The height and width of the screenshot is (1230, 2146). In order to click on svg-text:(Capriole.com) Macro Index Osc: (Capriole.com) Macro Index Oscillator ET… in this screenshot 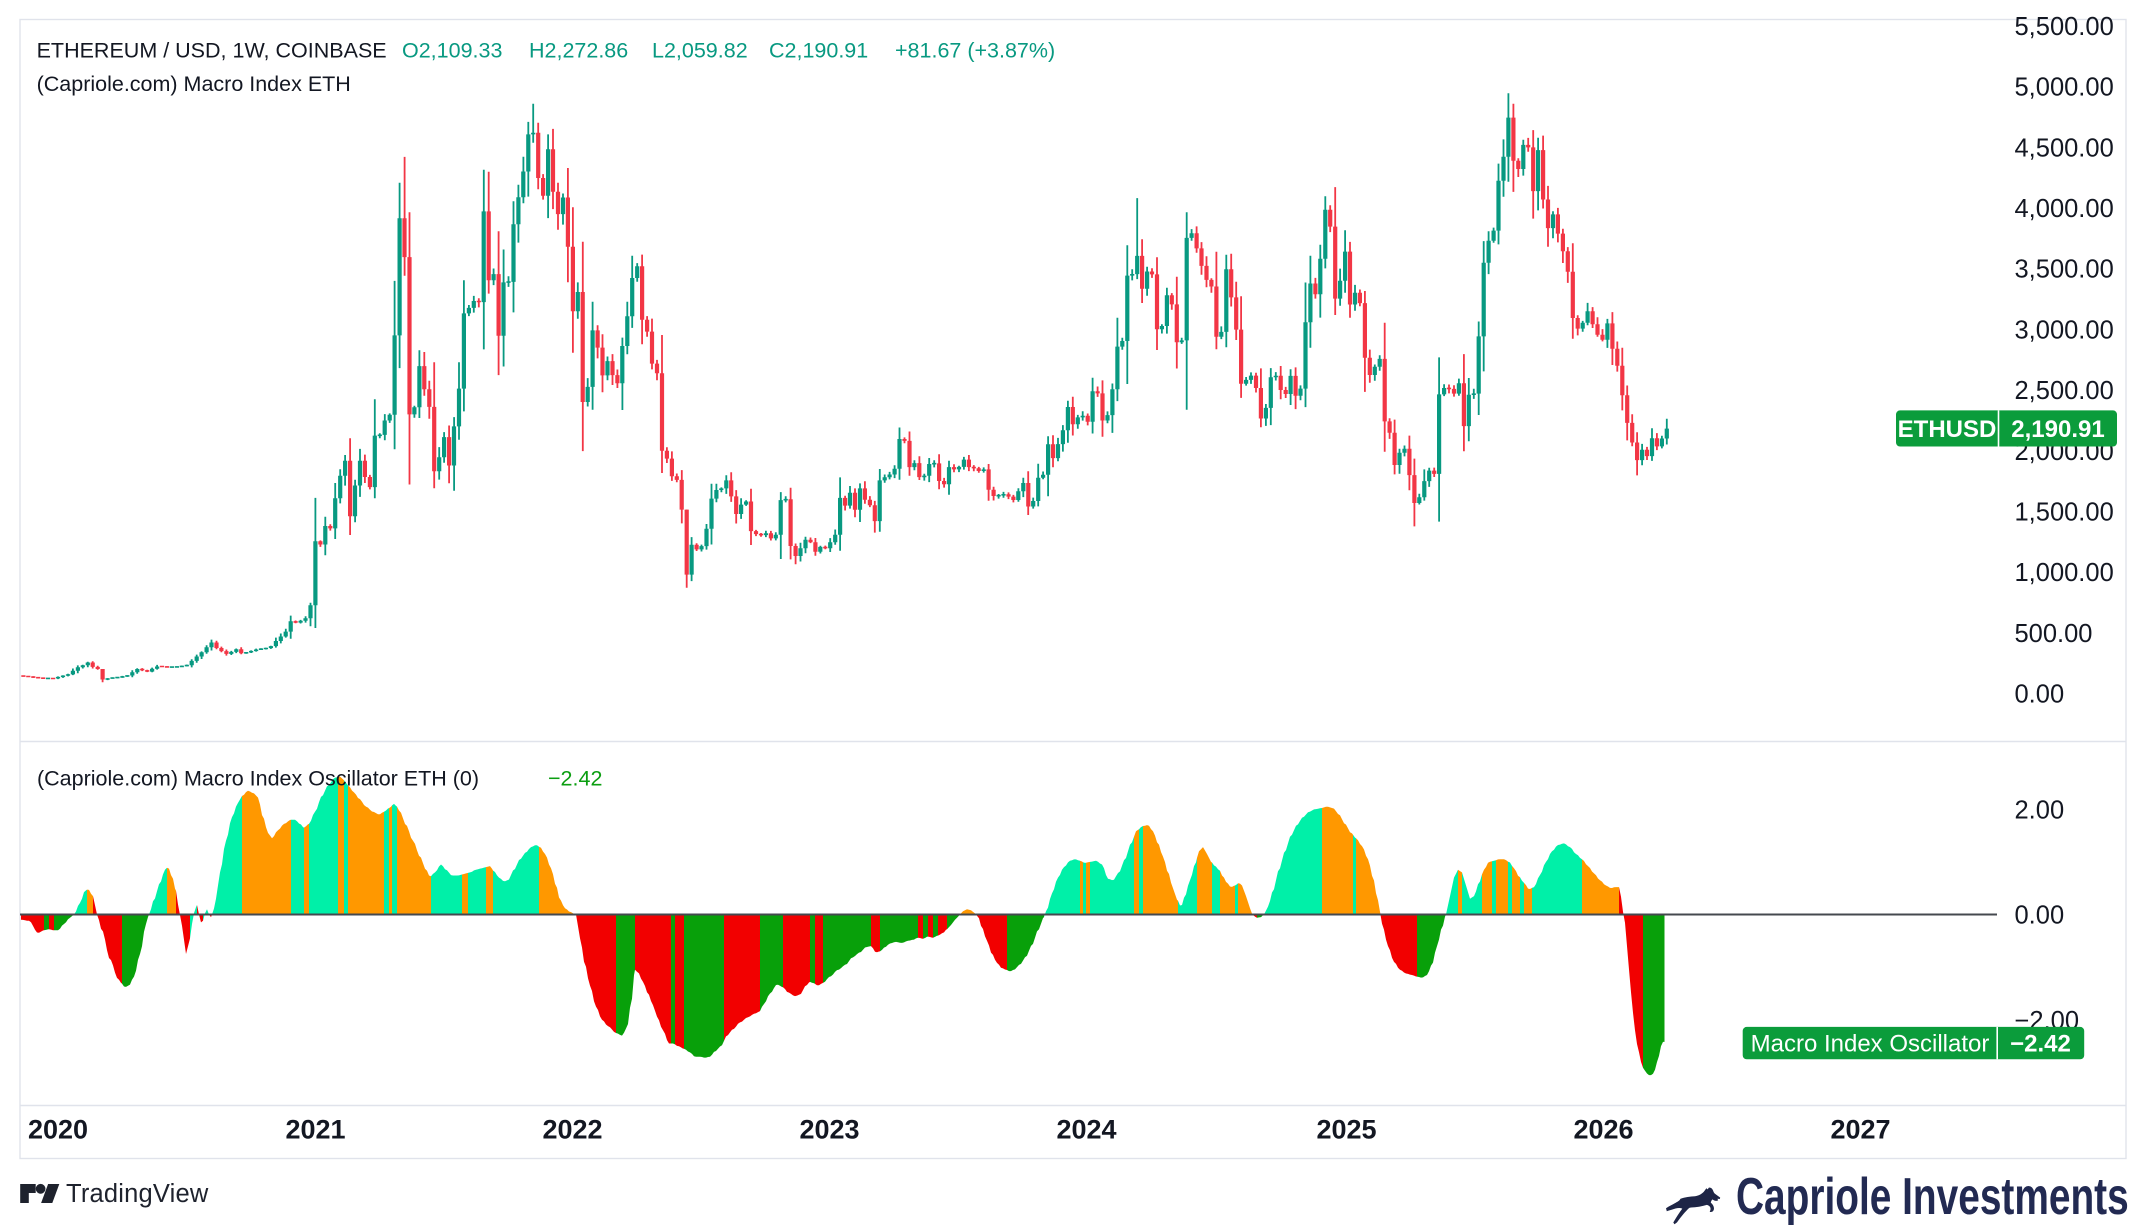, I will do `click(258, 779)`.